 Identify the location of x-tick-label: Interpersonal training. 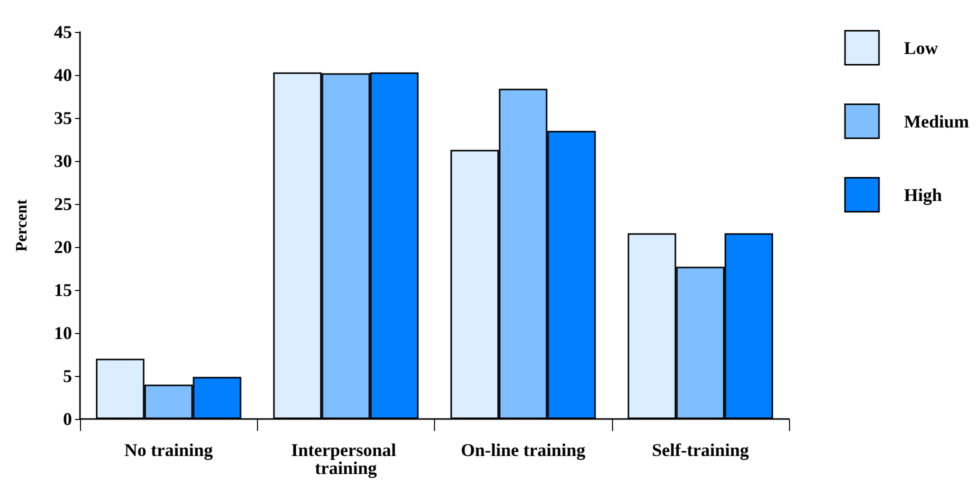
(346, 459).